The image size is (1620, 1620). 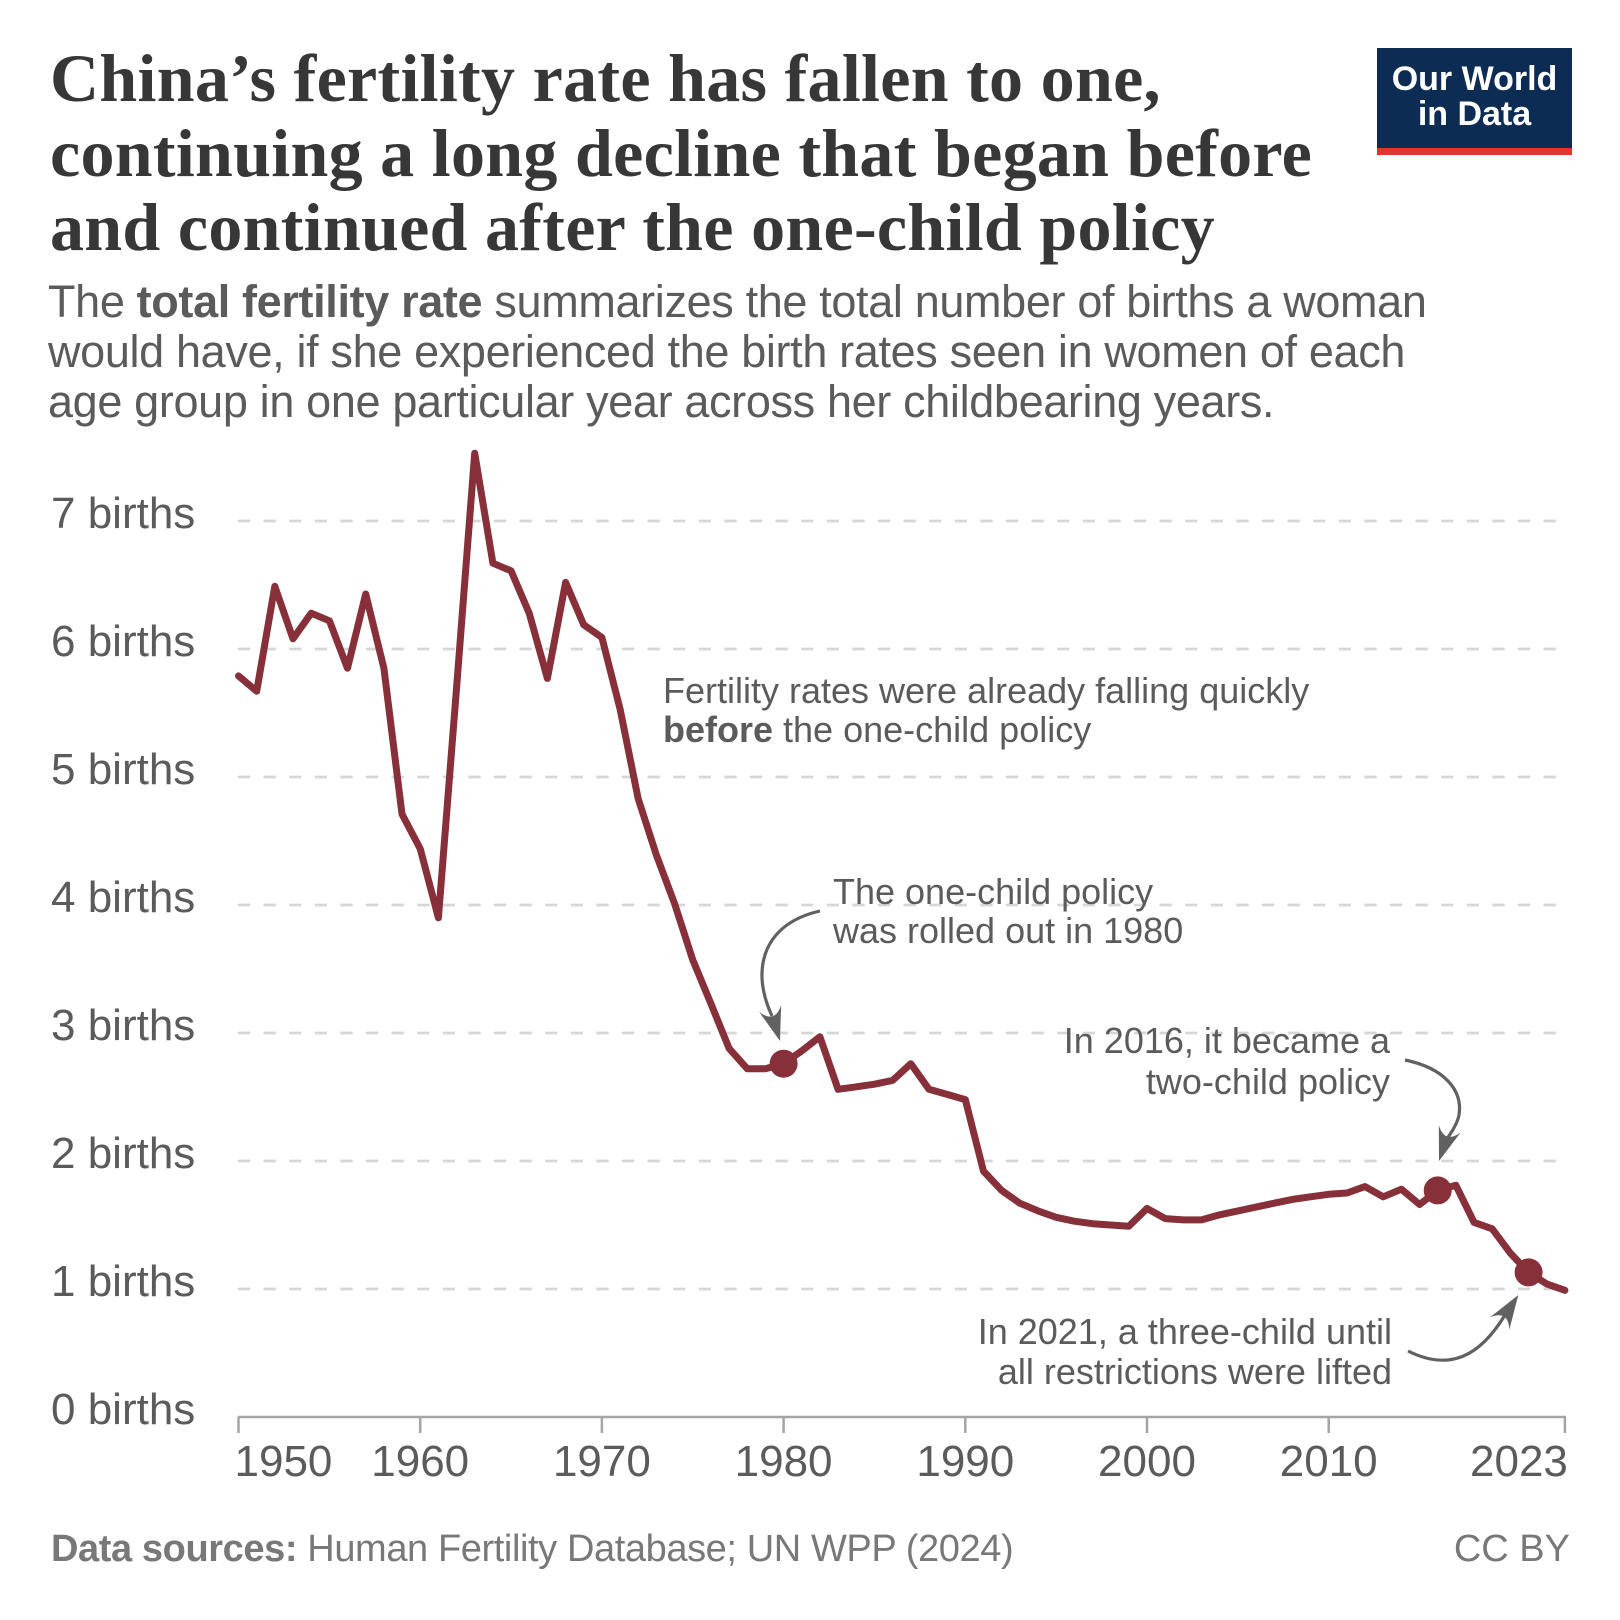 I want to click on svg-text: 1960, so click(x=420, y=1461).